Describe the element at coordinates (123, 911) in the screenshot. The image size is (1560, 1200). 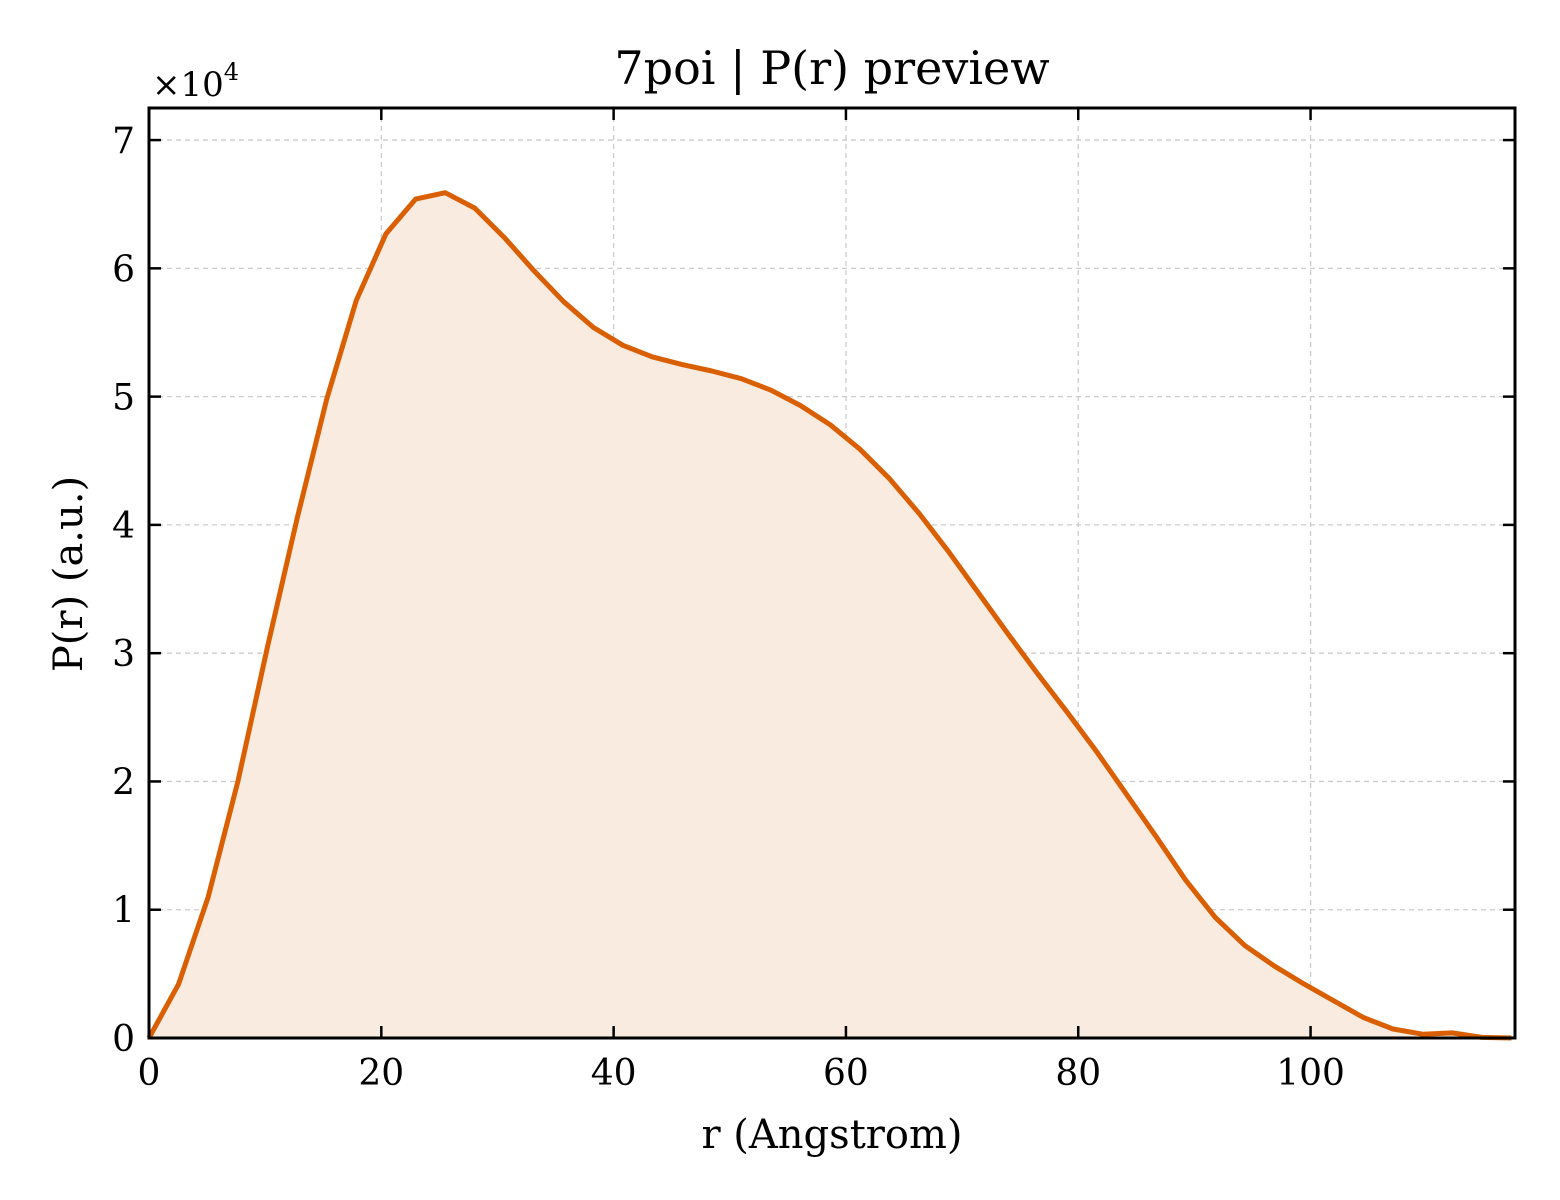
I see `y-tick-label: 1` at that location.